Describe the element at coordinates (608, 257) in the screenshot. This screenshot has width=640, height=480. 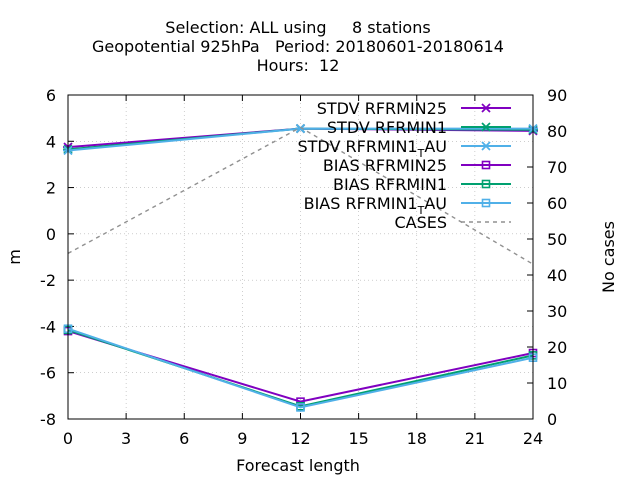
I see `y2-axis-label: No cases` at that location.